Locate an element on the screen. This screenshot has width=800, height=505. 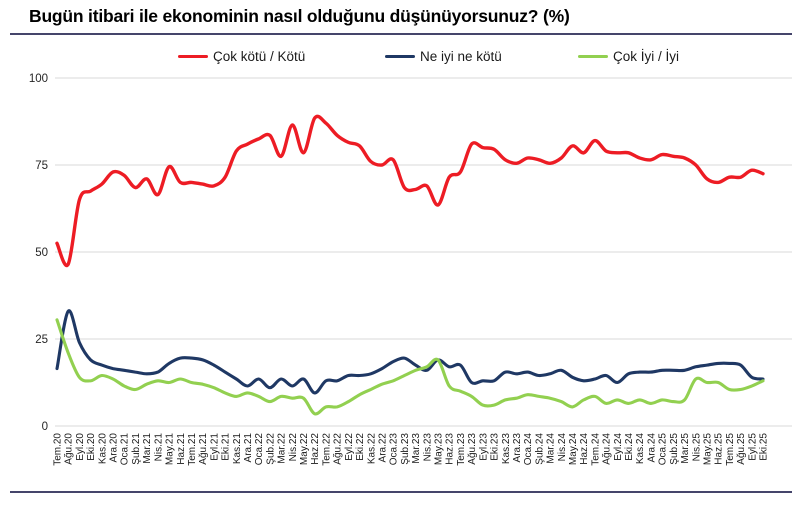
x-tick-label: Tem.23 is located at coordinates (461, 449).